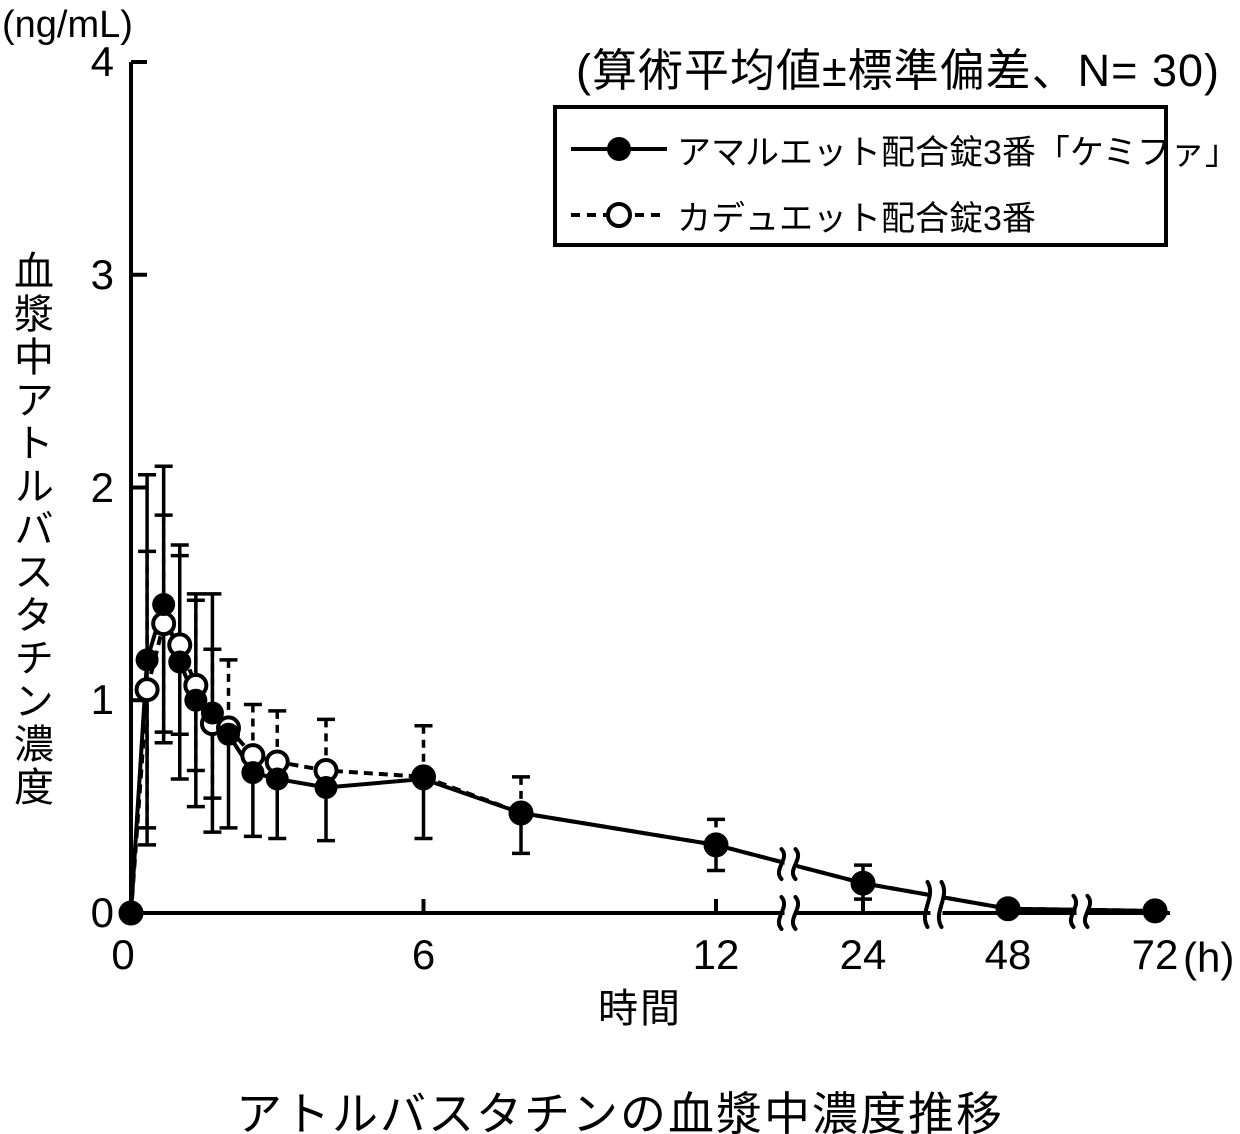 Image resolution: width=1240 pixels, height=1134 pixels. I want to click on x-axis-unit-label: (h), so click(1209, 957).